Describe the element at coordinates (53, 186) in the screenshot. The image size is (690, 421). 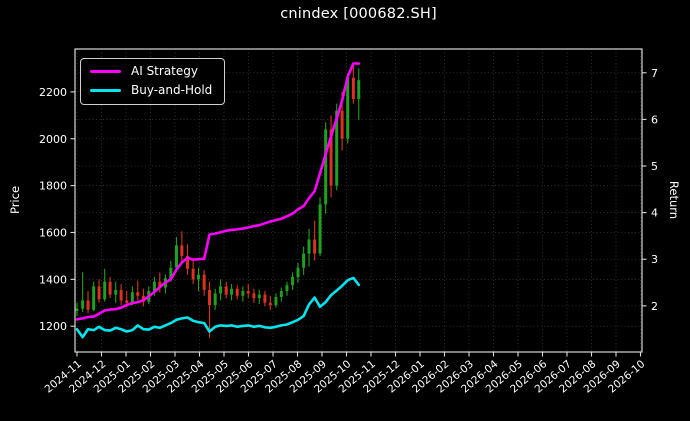
I see `price-tick-label: 1800` at that location.